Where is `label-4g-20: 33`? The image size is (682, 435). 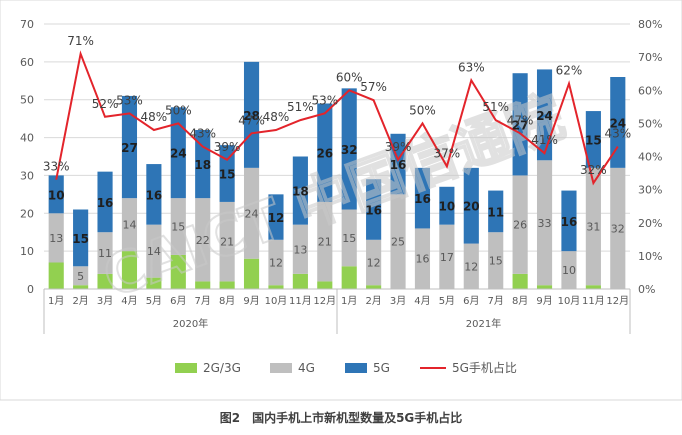 label-4g-20: 33 is located at coordinates (545, 223).